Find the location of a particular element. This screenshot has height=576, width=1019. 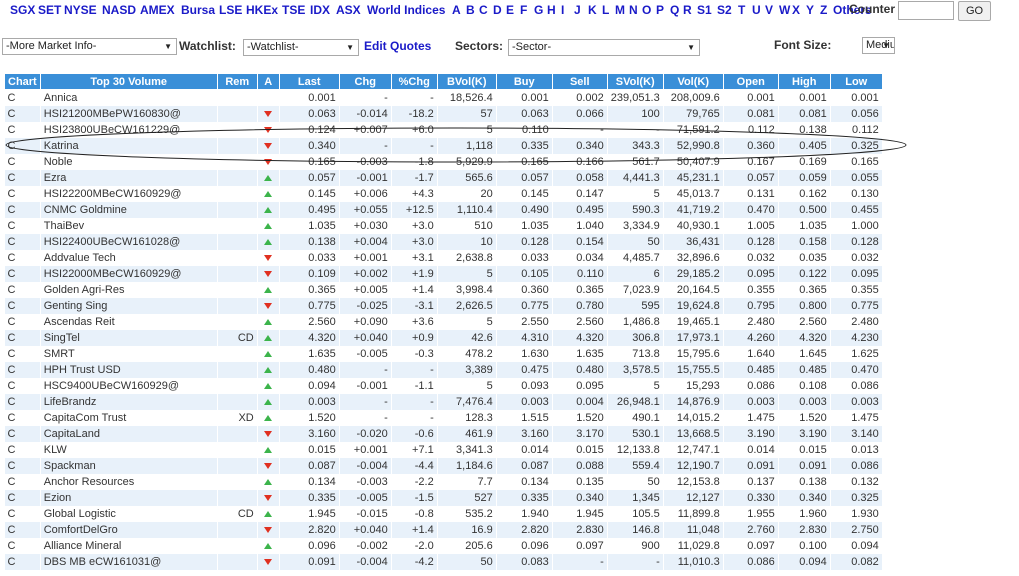

nav-market-lse: LSE is located at coordinates (231, 10).